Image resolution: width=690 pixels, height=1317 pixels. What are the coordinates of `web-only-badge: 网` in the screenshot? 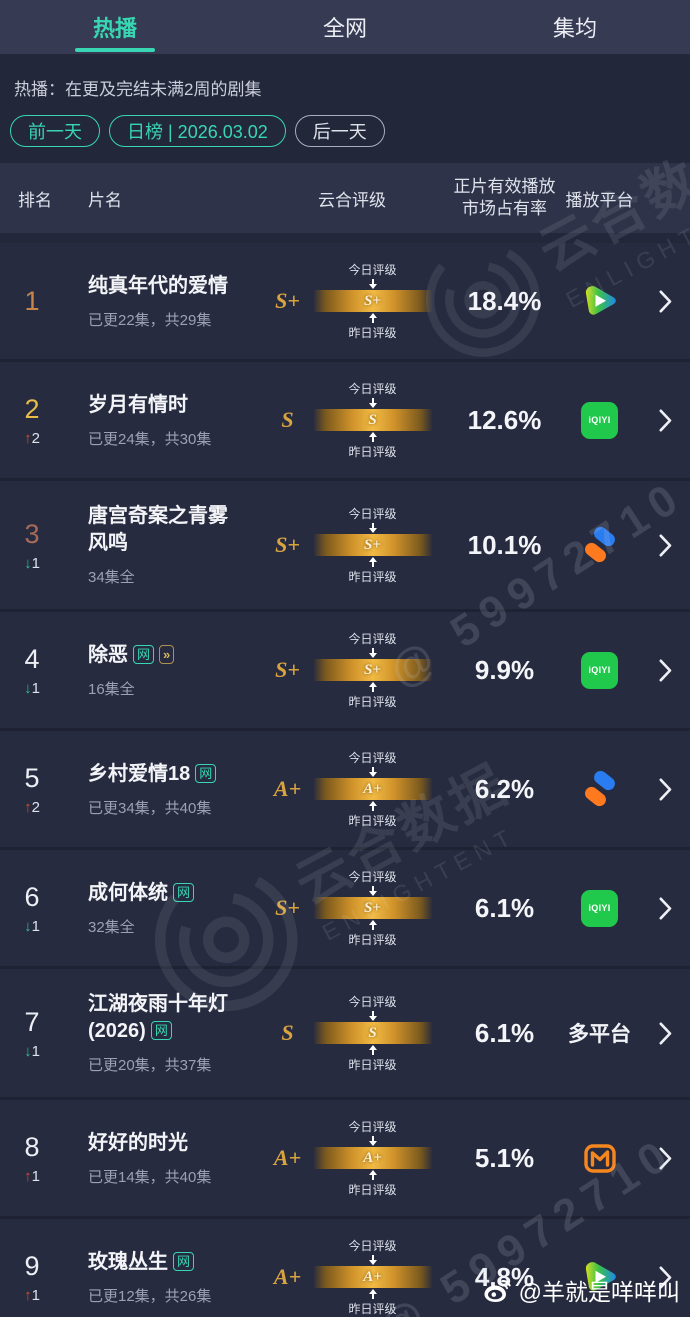 It's located at (184, 892).